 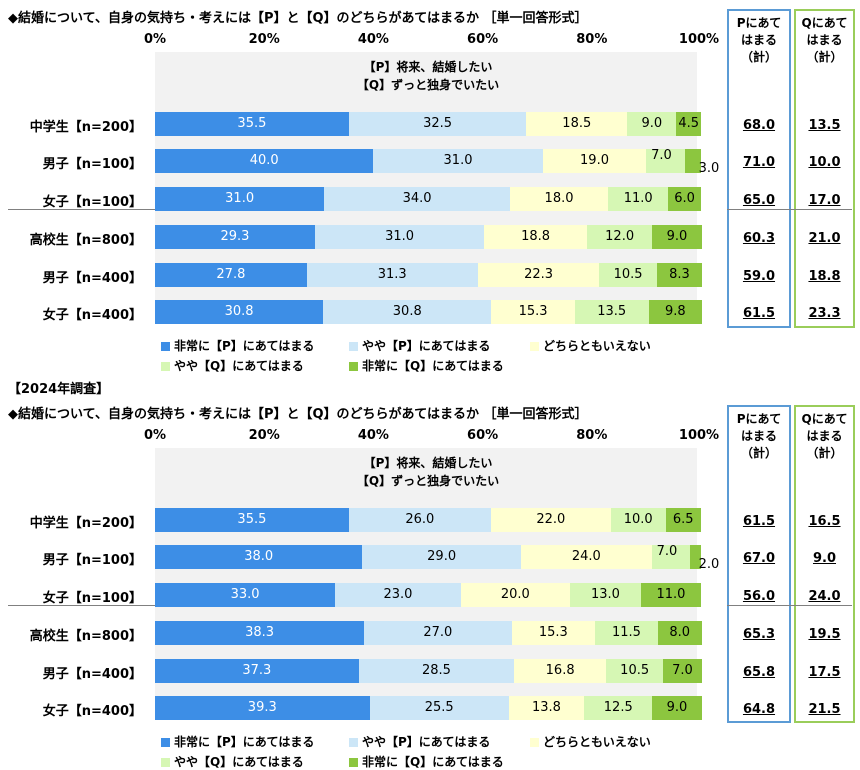 I want to click on legend-label: やや【Q】にあてはまる, so click(x=239, y=366).